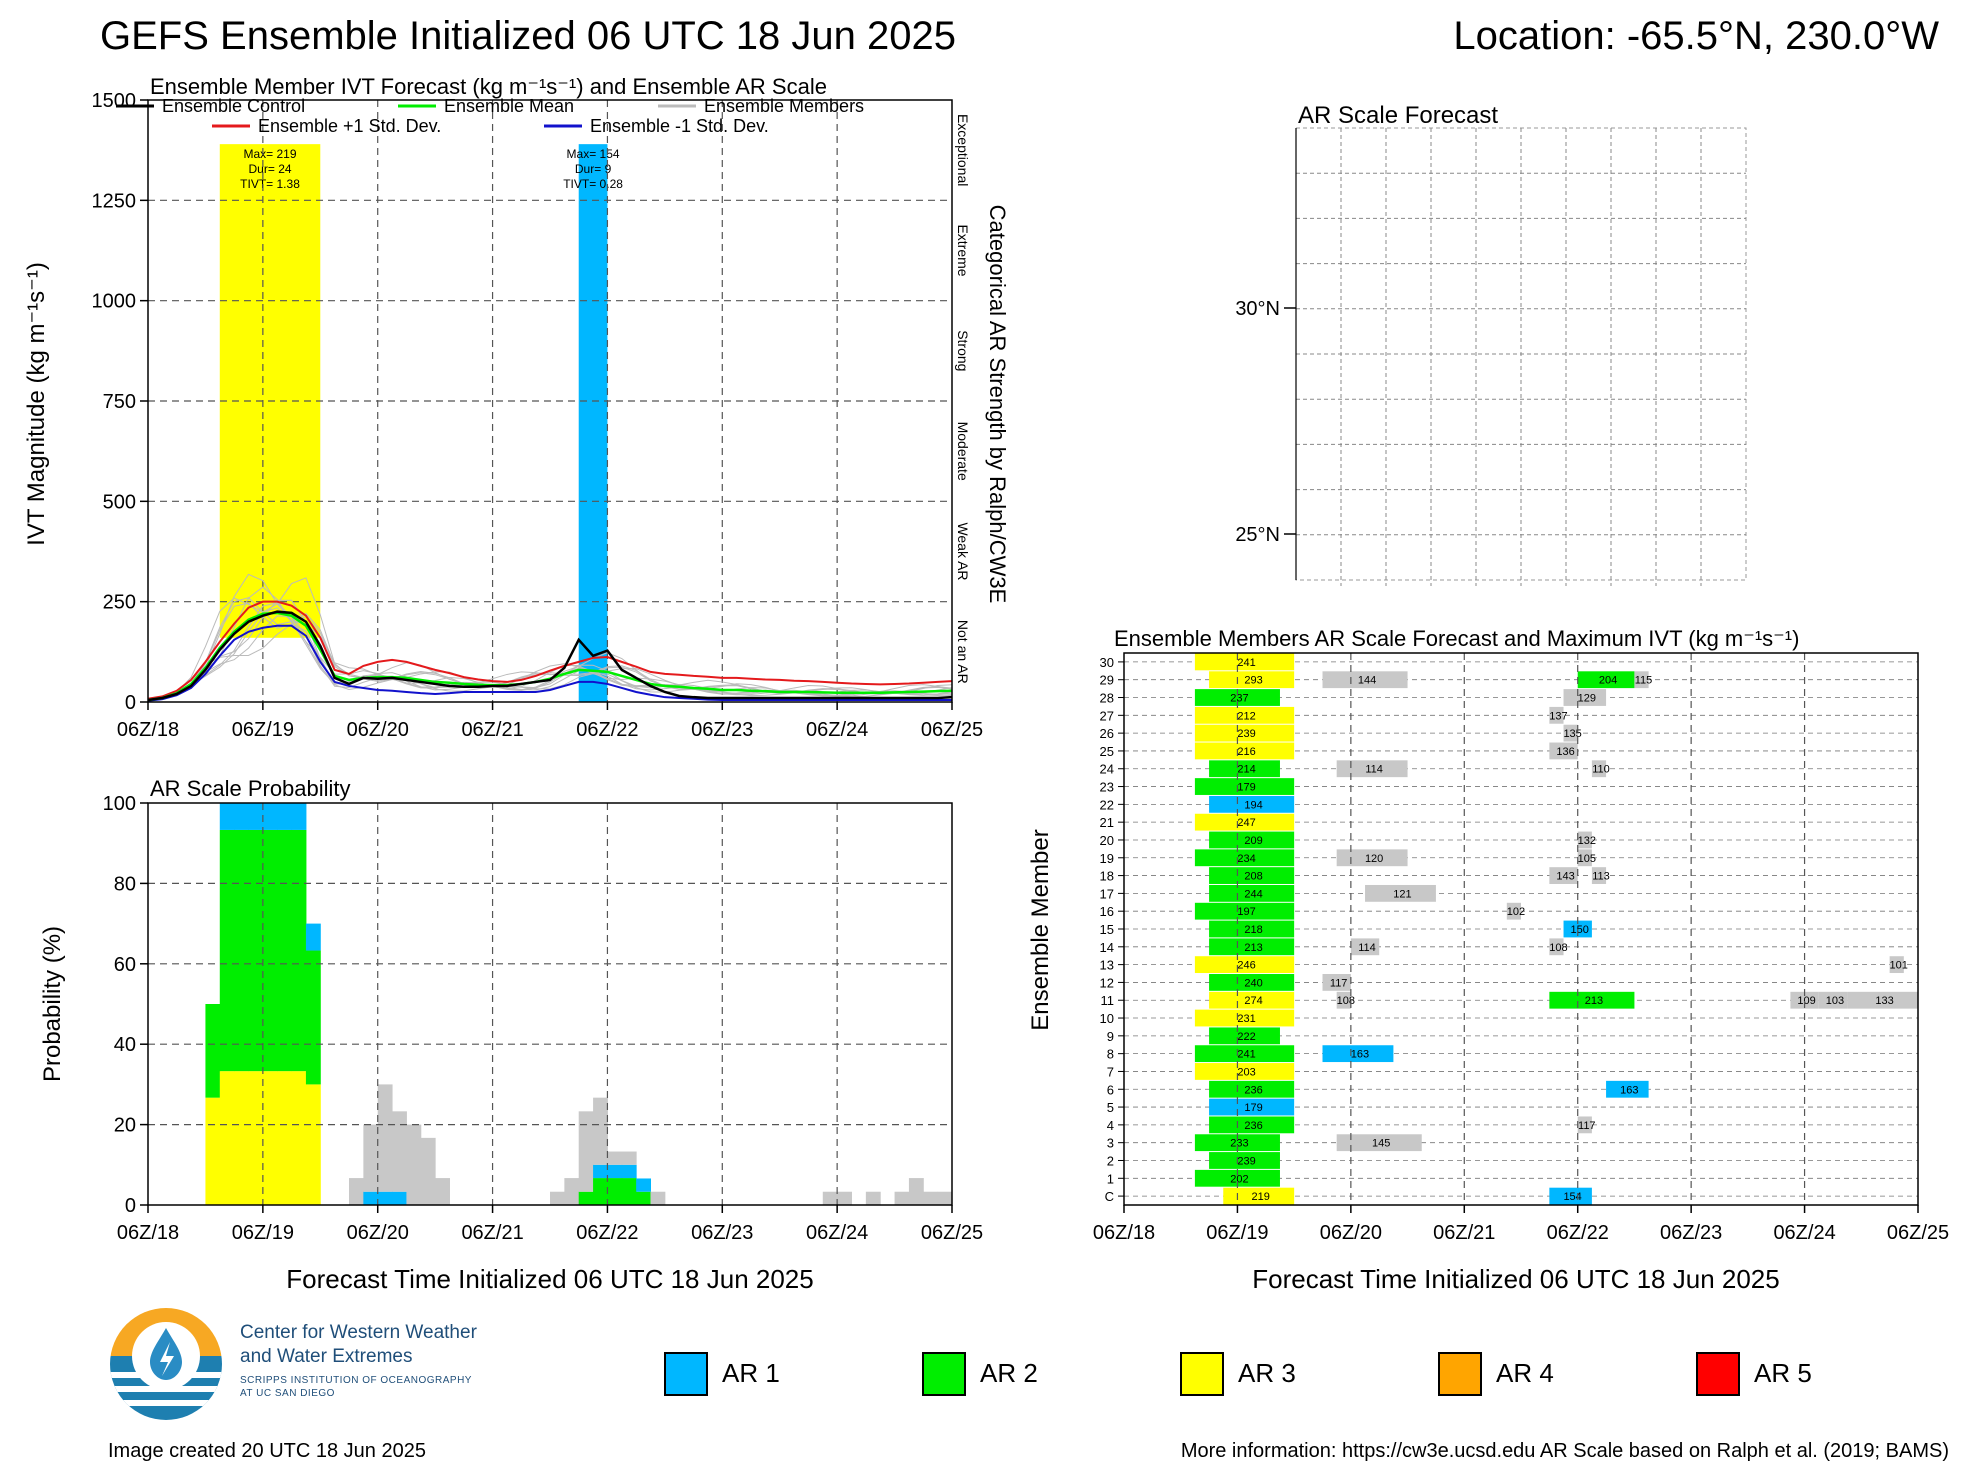 This screenshot has height=1480, width=1967. Describe the element at coordinates (299, 1138) in the screenshot. I see `prob-bar-30-ar3` at that location.